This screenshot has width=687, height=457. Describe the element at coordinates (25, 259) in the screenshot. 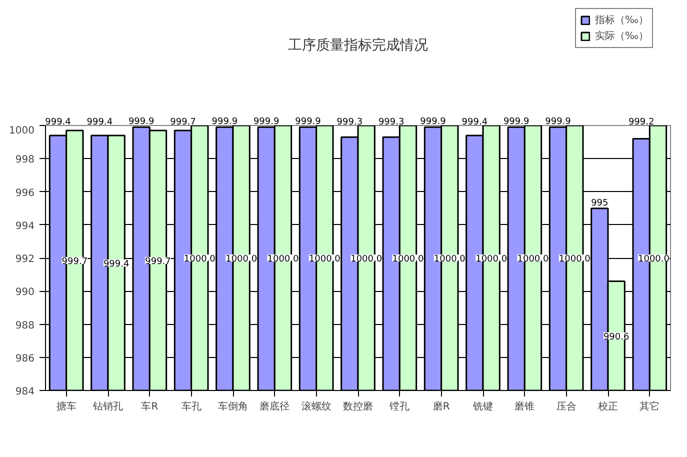

I see `y-tick-label: 992` at that location.